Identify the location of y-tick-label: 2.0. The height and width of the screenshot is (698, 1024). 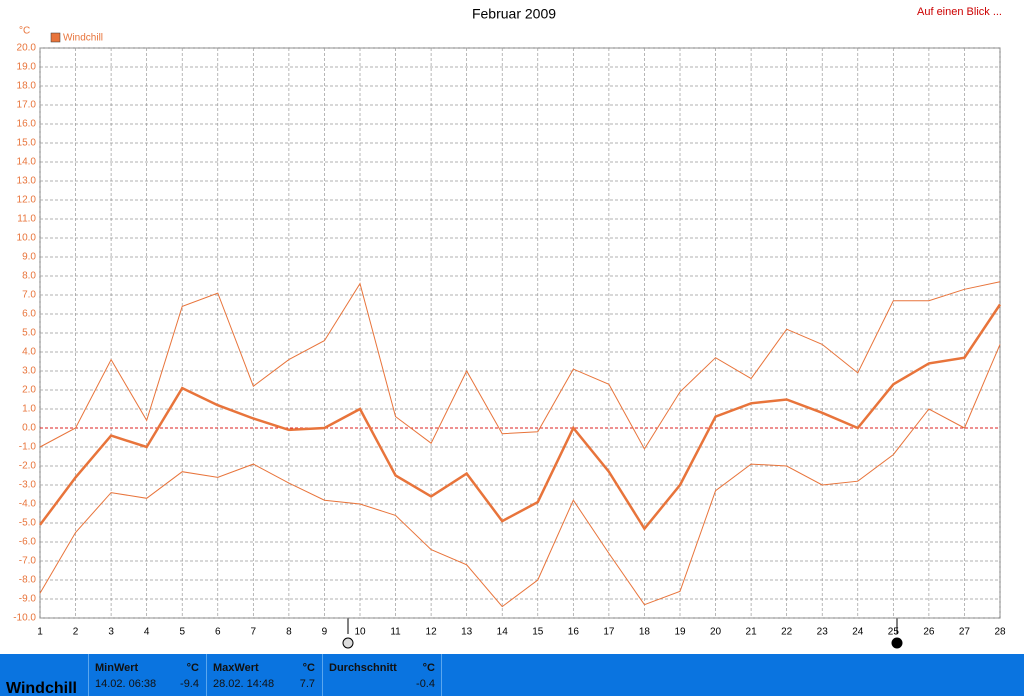
(29, 390).